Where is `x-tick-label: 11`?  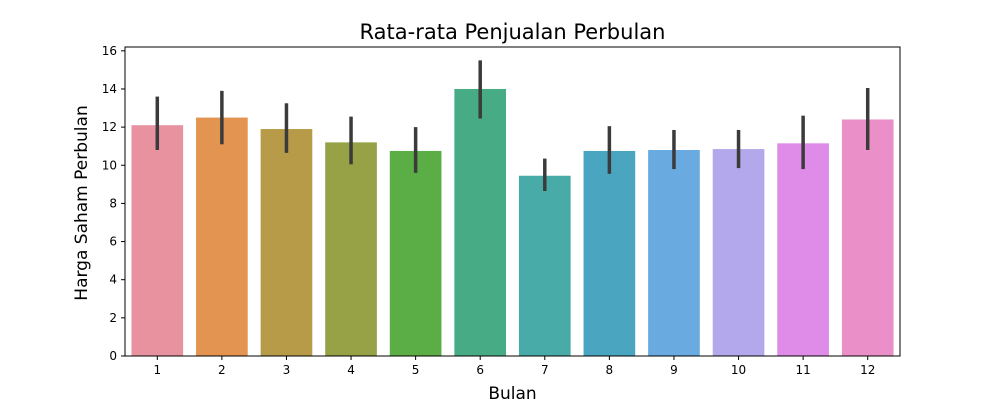
x-tick-label: 11 is located at coordinates (802, 370).